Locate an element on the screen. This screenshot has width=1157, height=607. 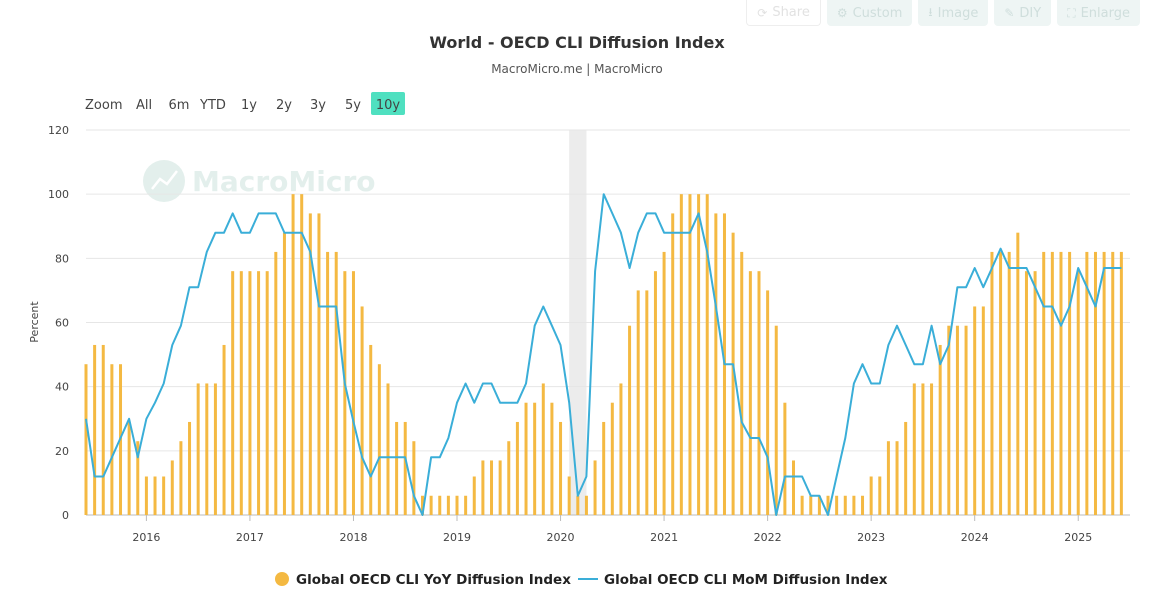
range-button-highlight is located at coordinates (388, 103).